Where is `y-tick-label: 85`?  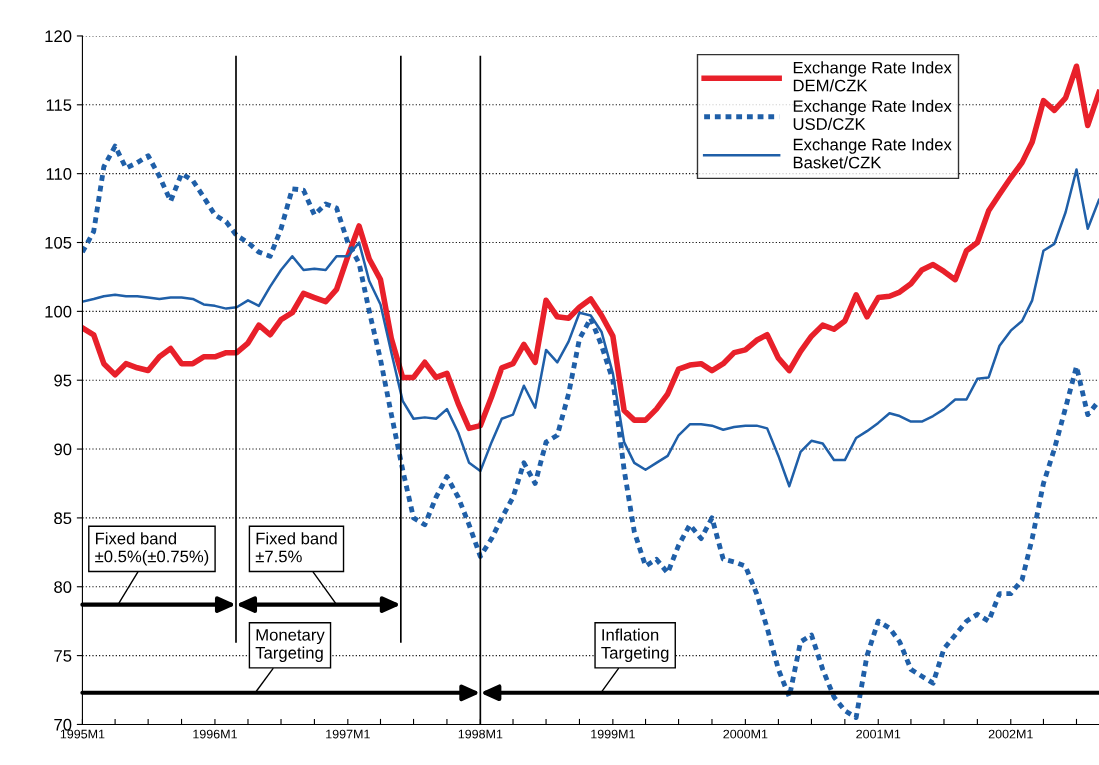 y-tick-label: 85 is located at coordinates (63, 518).